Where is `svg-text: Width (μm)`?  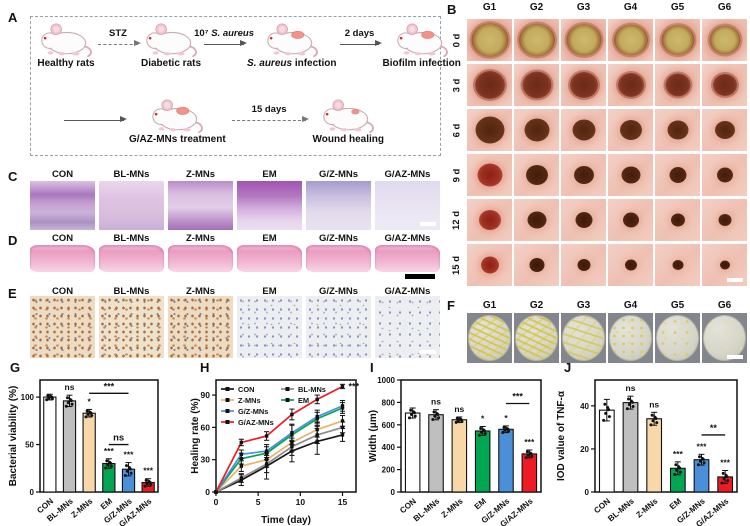 svg-text: Width (μm) is located at coordinates (373, 436).